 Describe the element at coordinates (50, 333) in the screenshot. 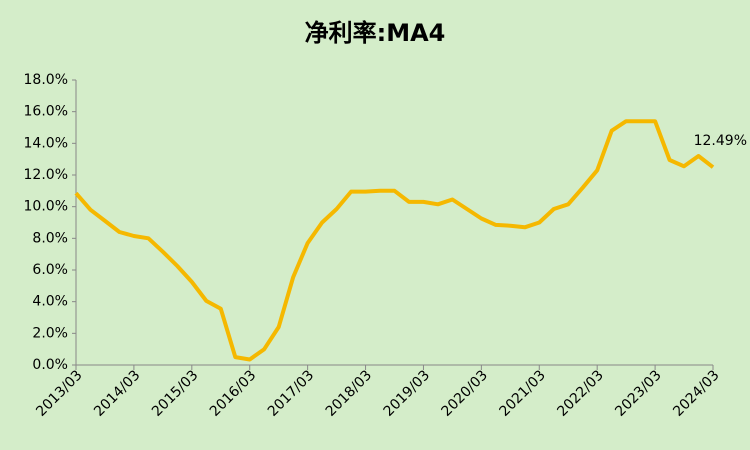

I see `y-tick-label: 2.0%` at that location.